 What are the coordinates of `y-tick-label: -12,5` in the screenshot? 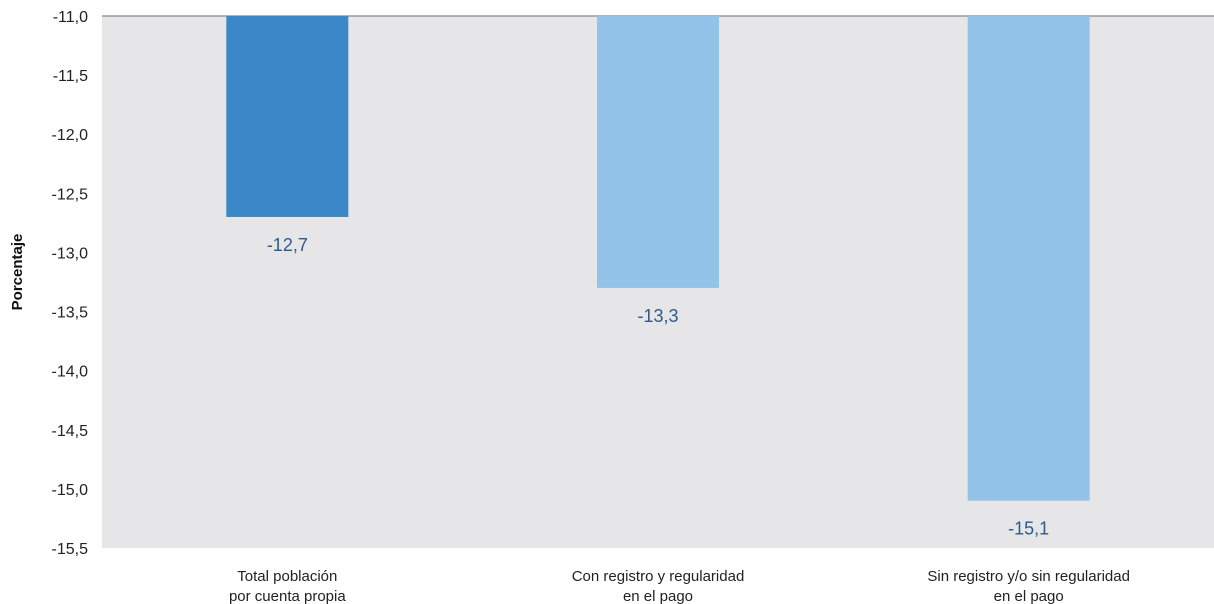 It's located at (70, 194).